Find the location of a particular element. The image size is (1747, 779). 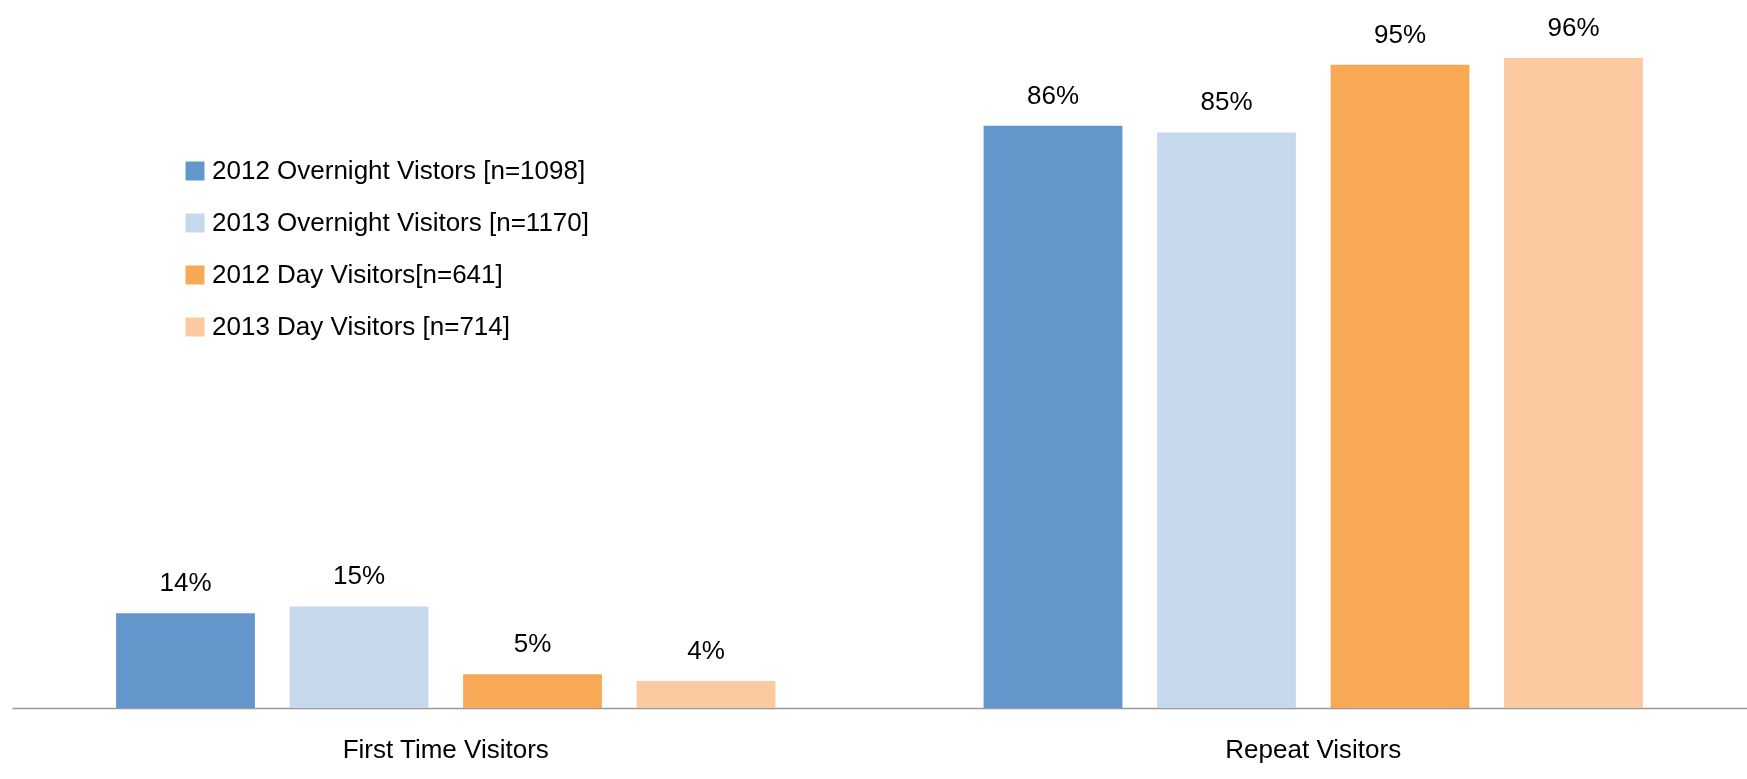

legend-label: 2012 Overnight Vistors [n=1098] is located at coordinates (399, 170).